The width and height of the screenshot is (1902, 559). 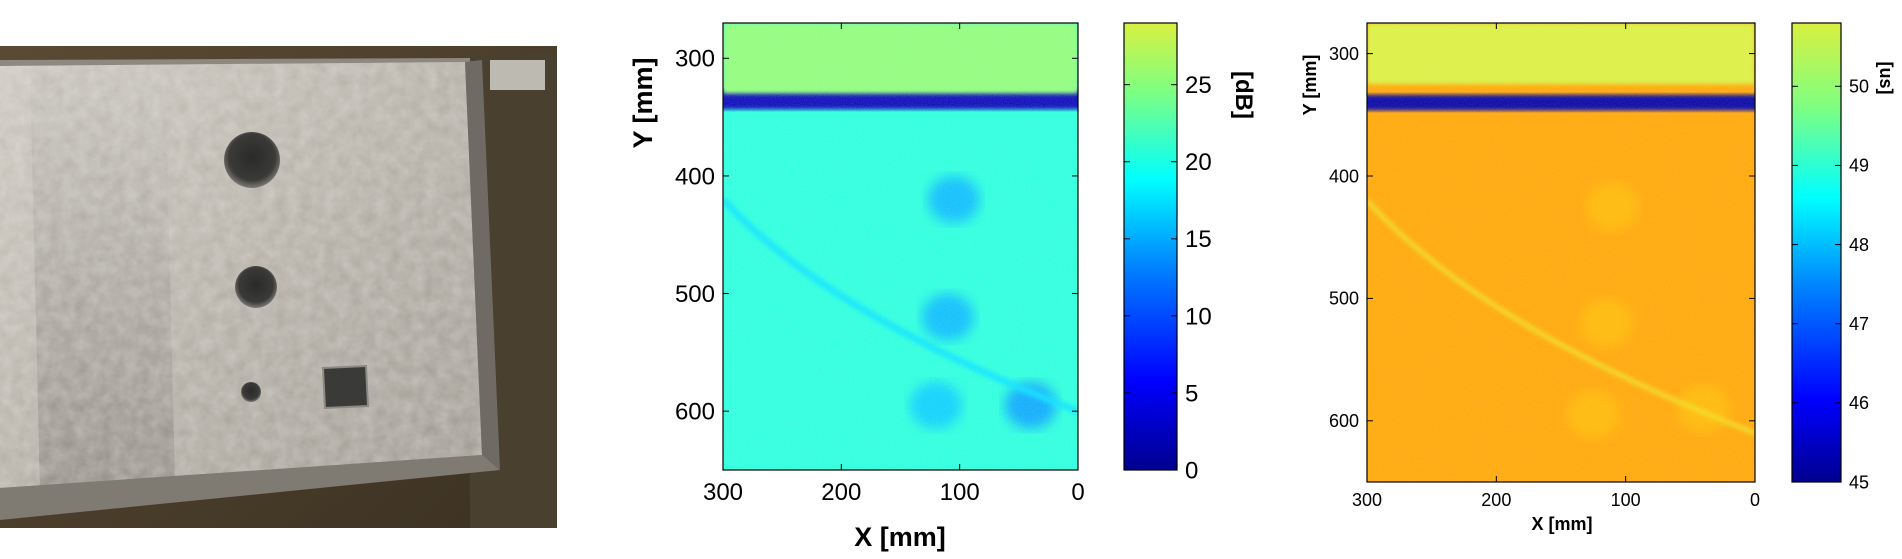 I want to click on colorbar-tick-label: 0, so click(x=1191, y=470).